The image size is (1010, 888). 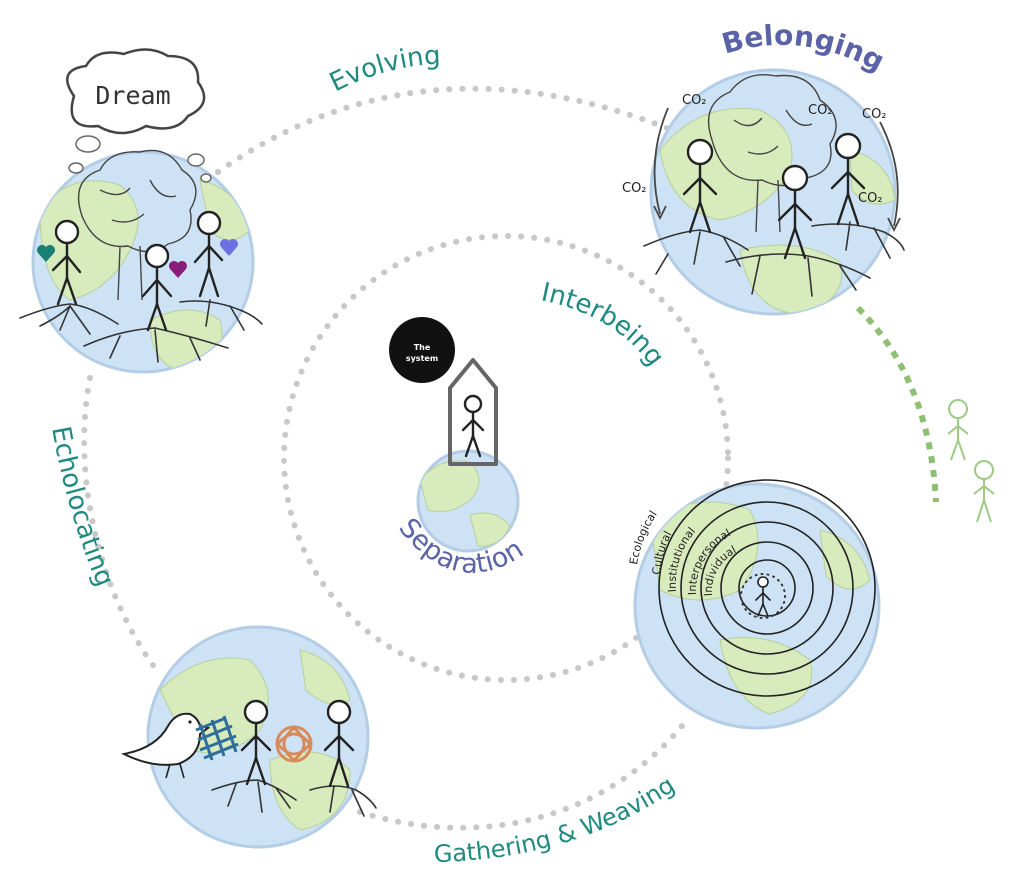 I want to click on system-label: system, so click(x=422, y=358).